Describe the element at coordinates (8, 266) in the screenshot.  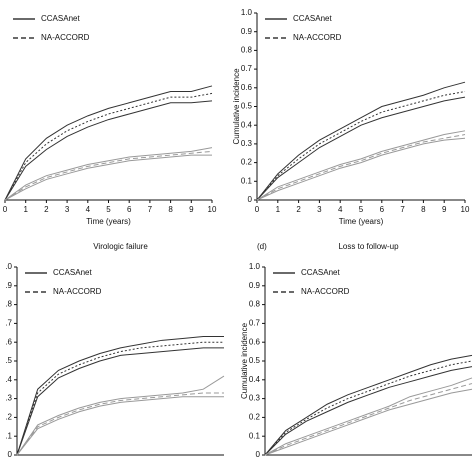
I see `y-tick-label: .0` at that location.